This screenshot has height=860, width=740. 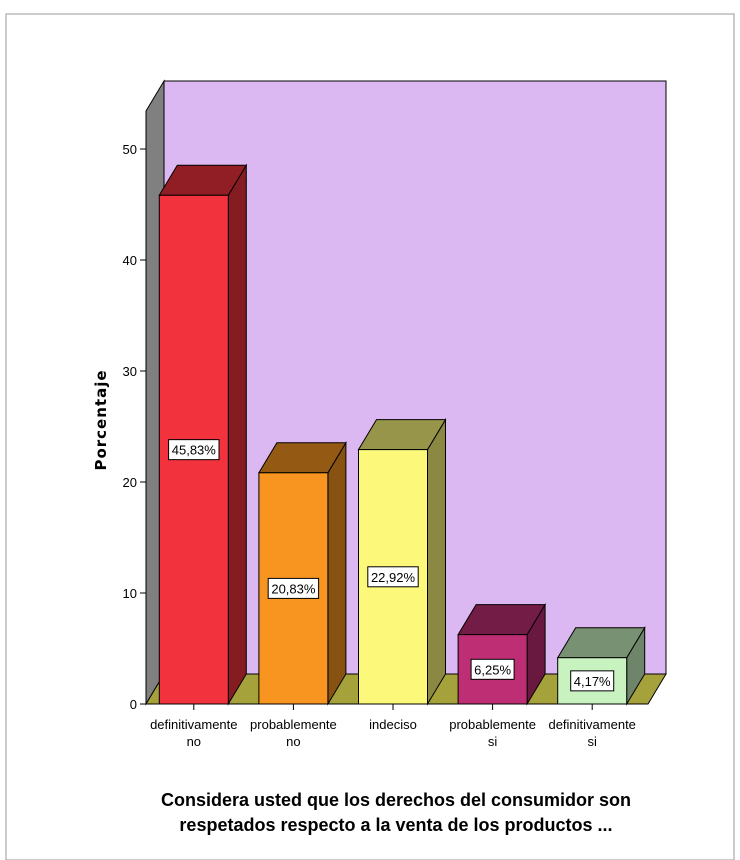 What do you see at coordinates (130, 371) in the screenshot?
I see `y-tick-label: 30` at bounding box center [130, 371].